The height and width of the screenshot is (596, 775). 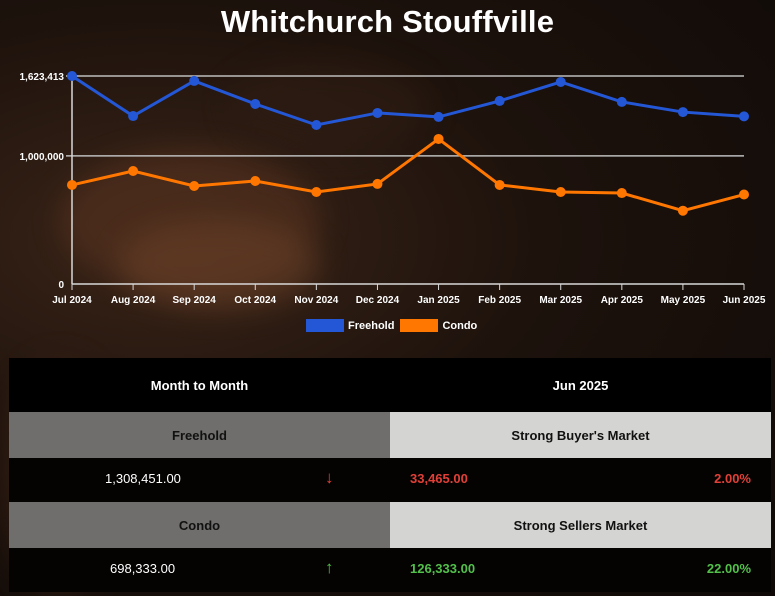 What do you see at coordinates (443, 568) in the screenshot?
I see `price-change: 126,333.00` at bounding box center [443, 568].